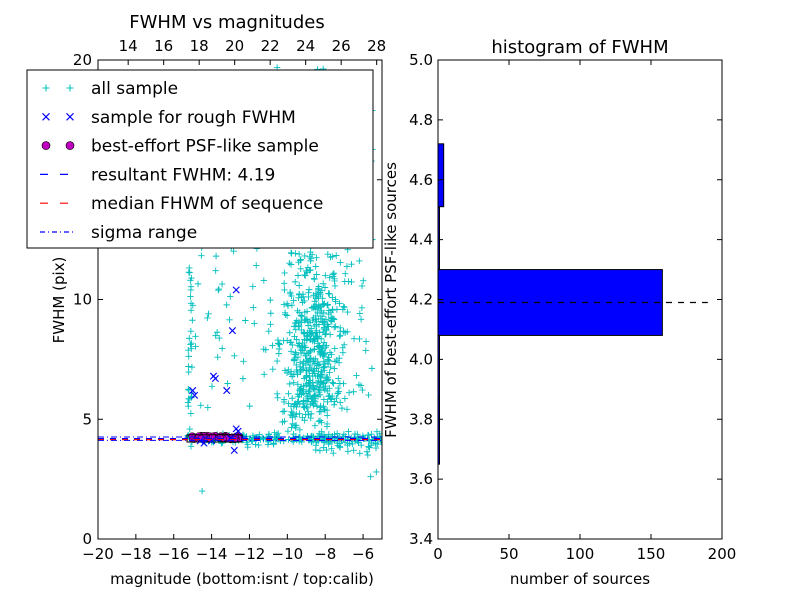 The width and height of the screenshot is (800, 600). What do you see at coordinates (174, 554) in the screenshot?
I see `scatter-x-tick-label: −16` at bounding box center [174, 554].